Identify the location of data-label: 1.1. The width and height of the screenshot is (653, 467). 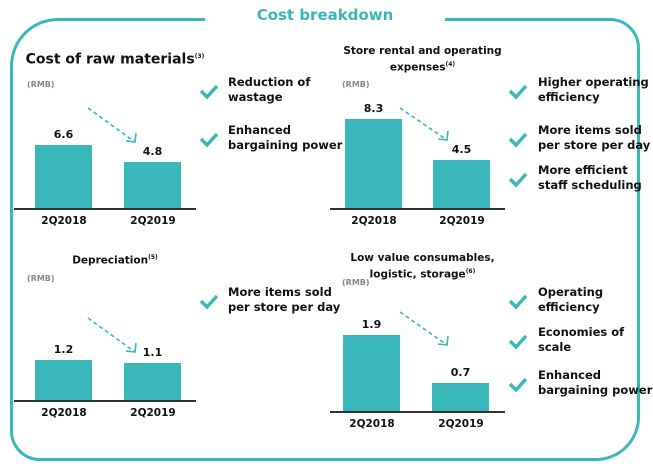
(152, 353).